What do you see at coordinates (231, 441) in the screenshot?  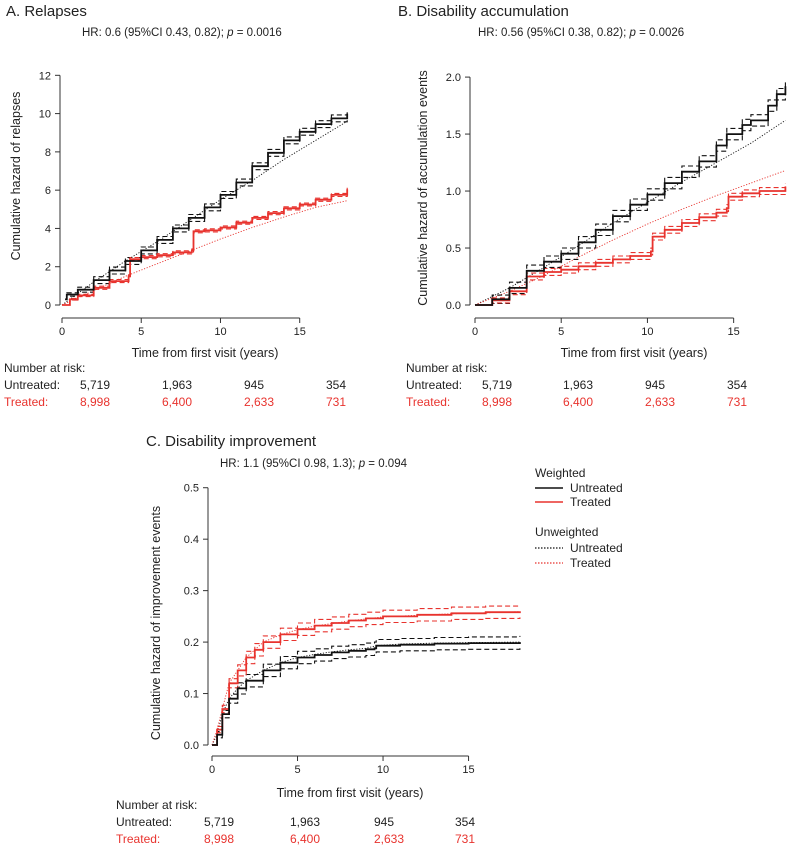 I see `panel-title: C. Disability improvement` at bounding box center [231, 441].